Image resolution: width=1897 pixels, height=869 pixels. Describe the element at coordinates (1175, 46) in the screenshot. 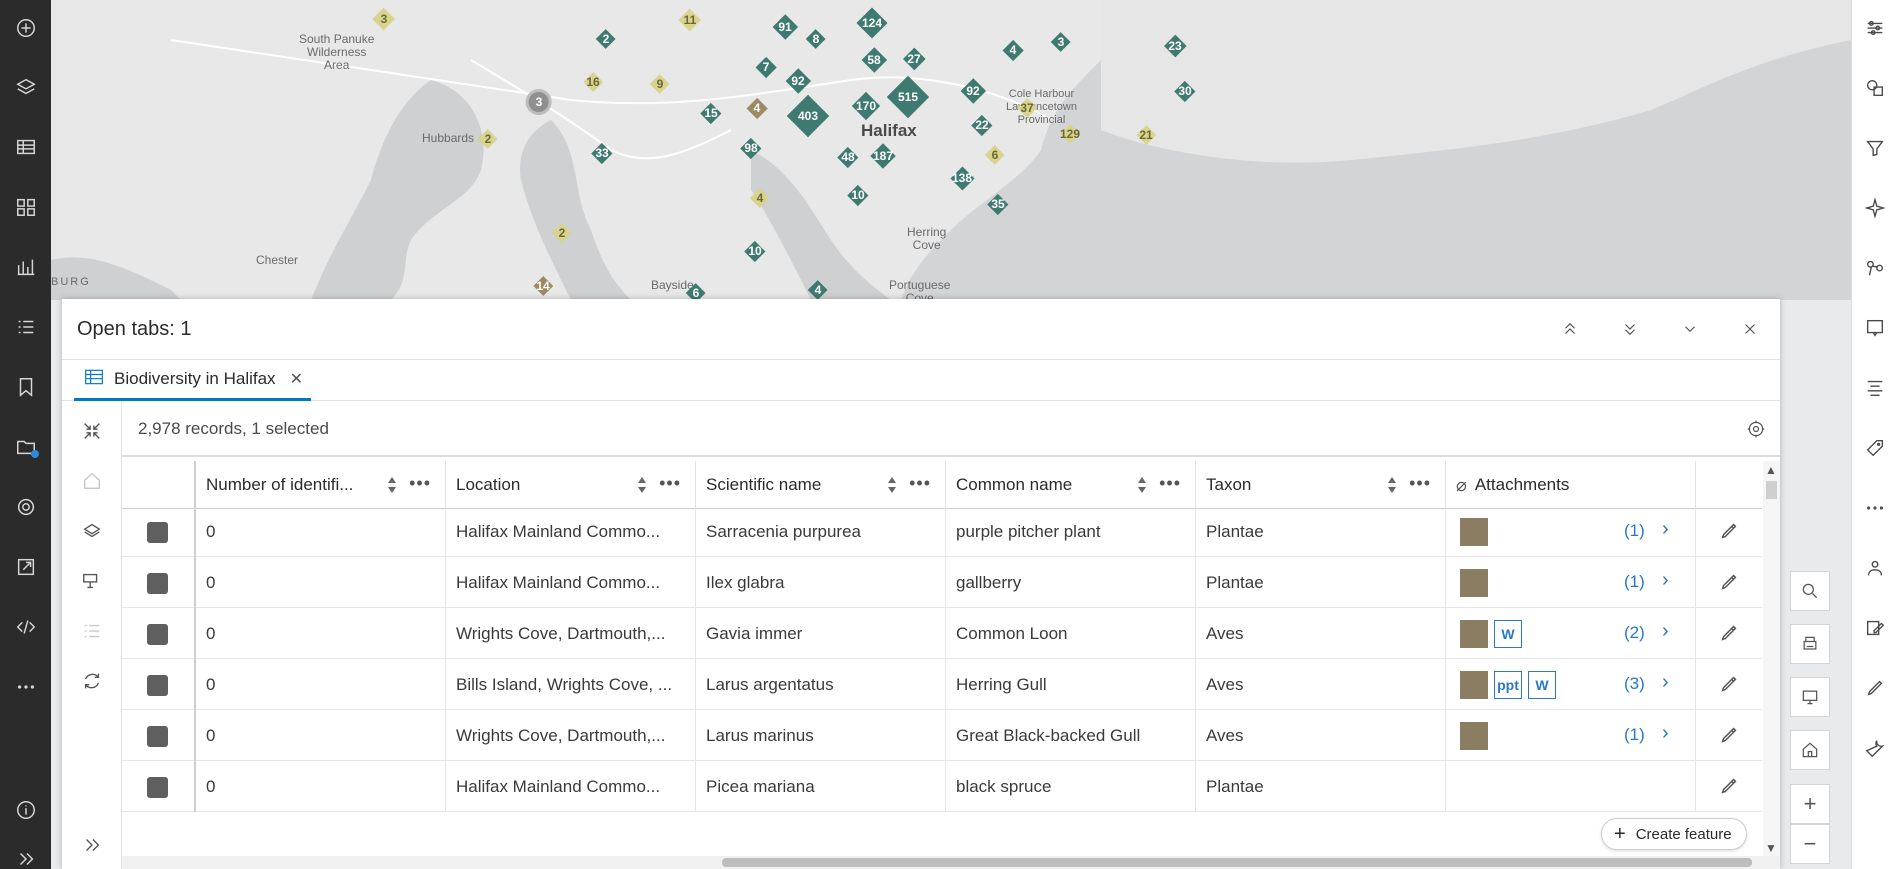

I see `map-cluster: 23` at that location.